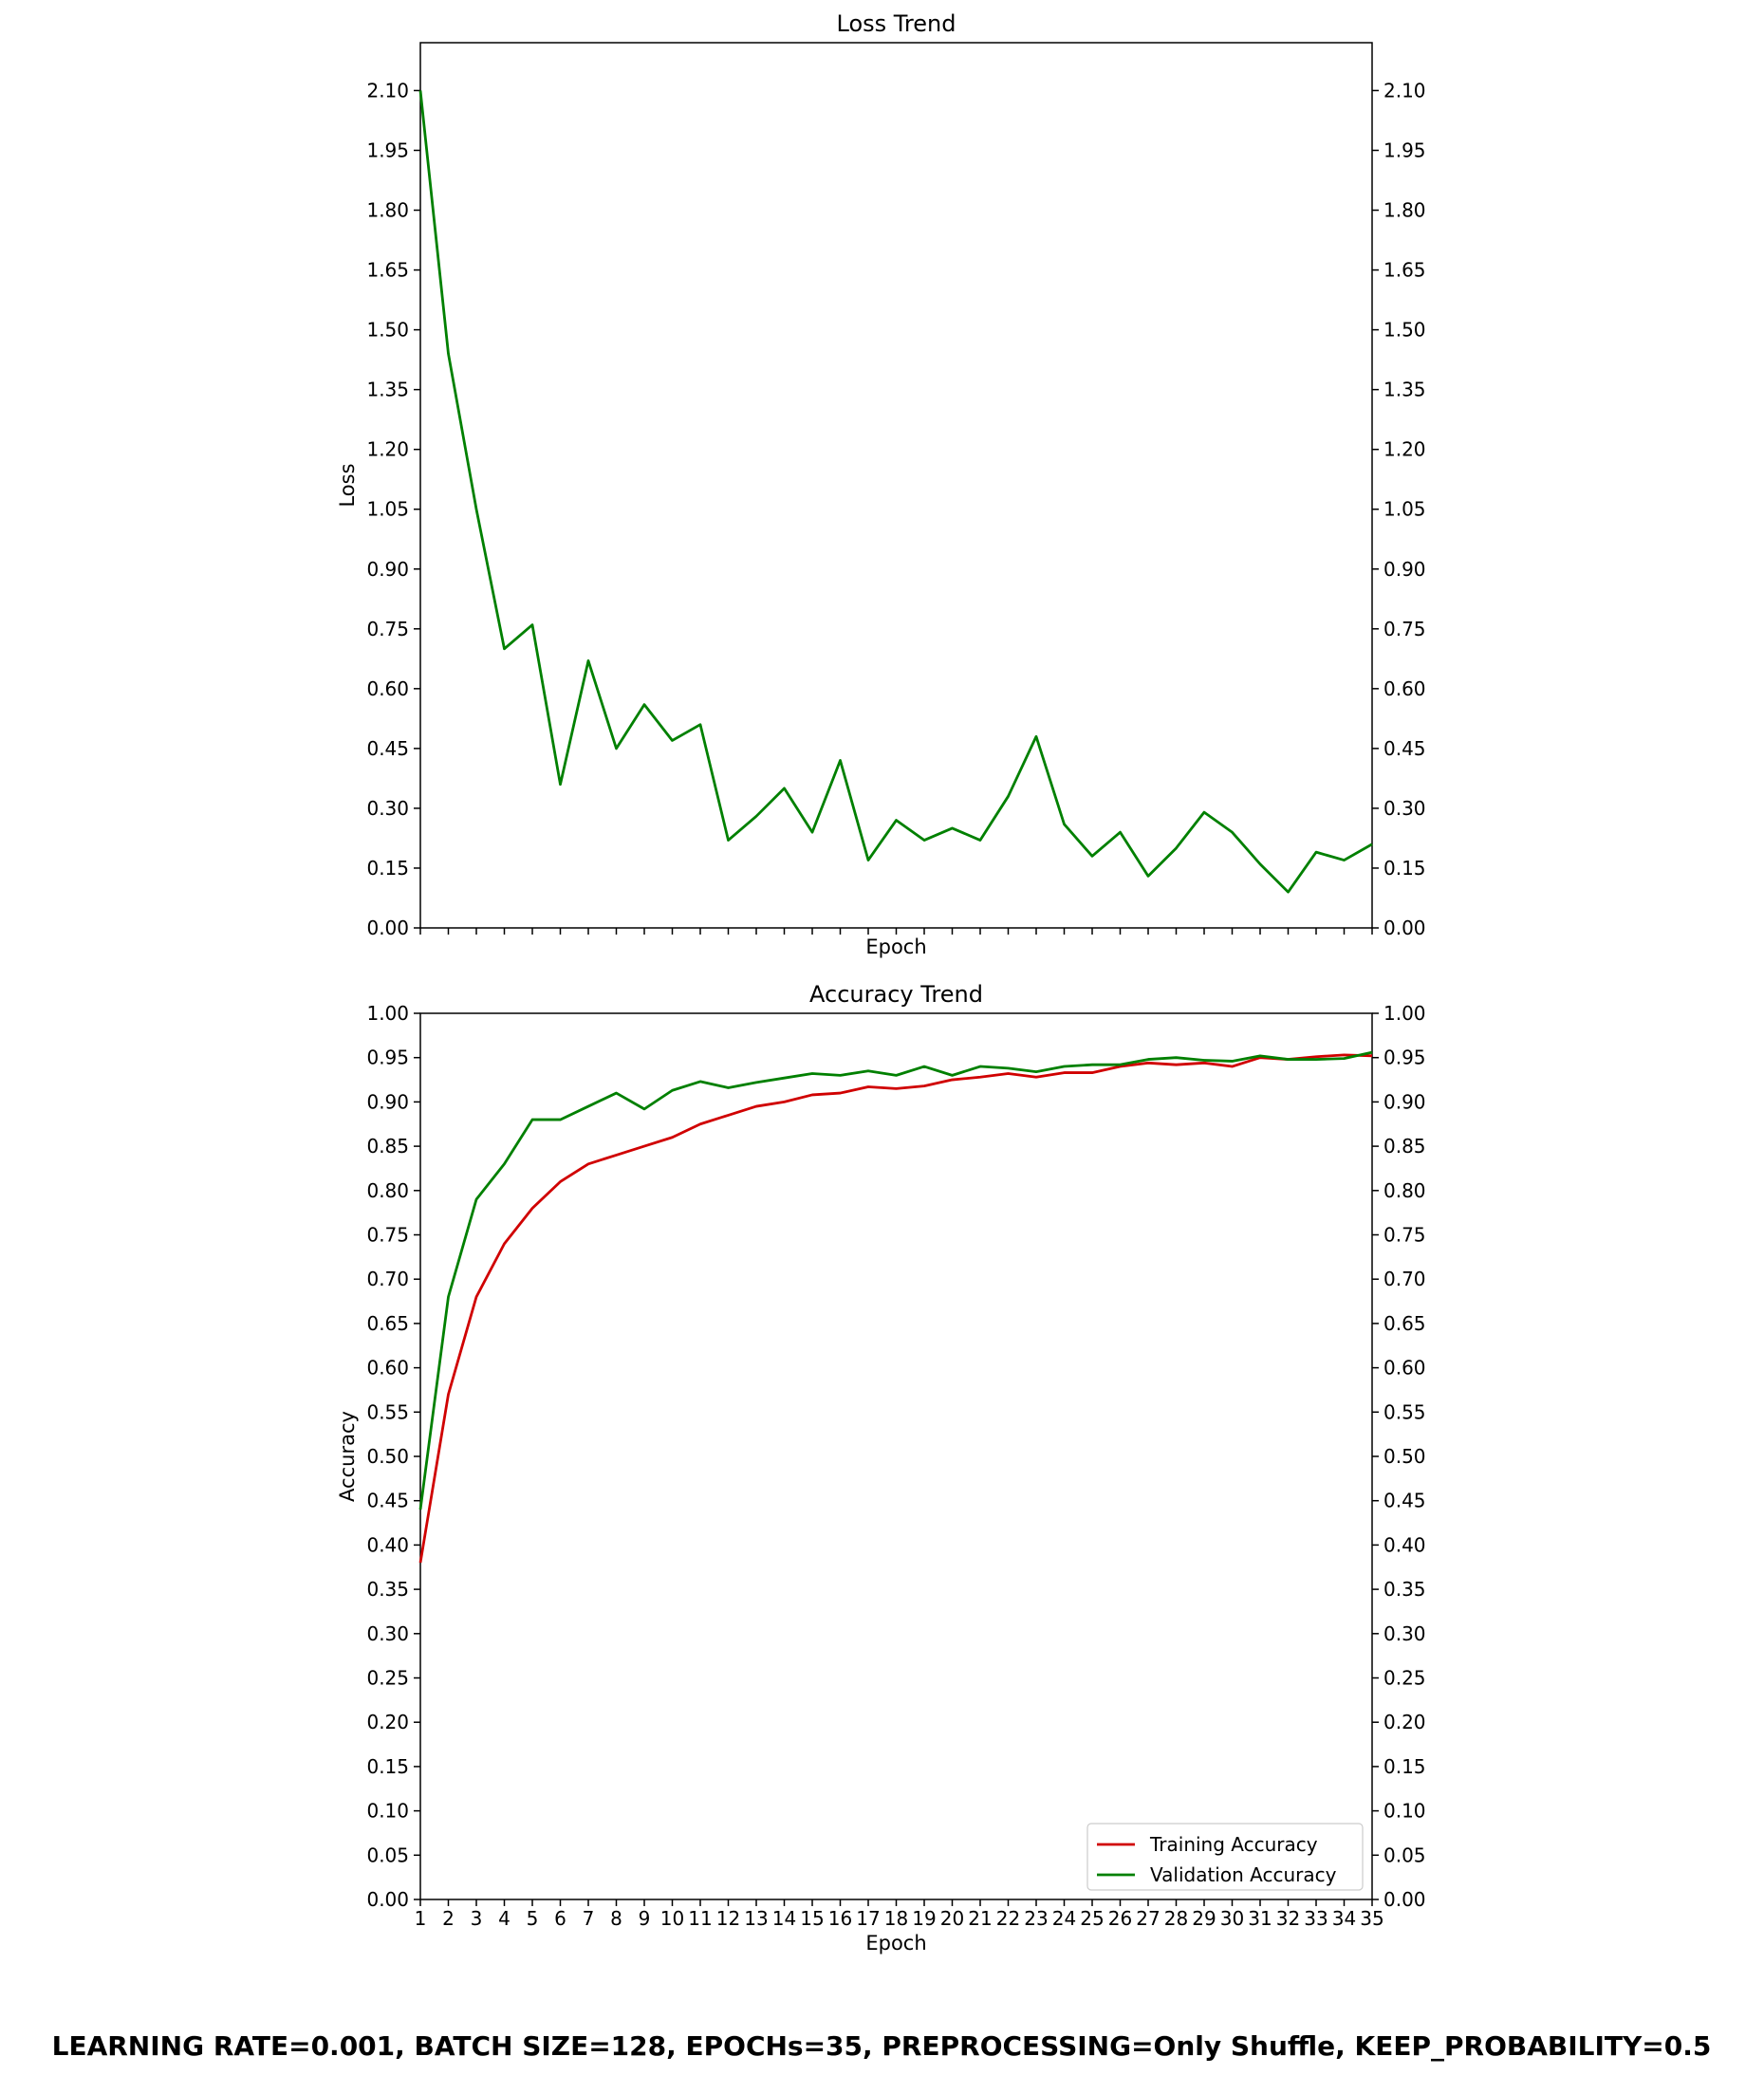 This screenshot has height=2075, width=1764. I want to click on loss-y-tick-label: 1.35, so click(387, 390).